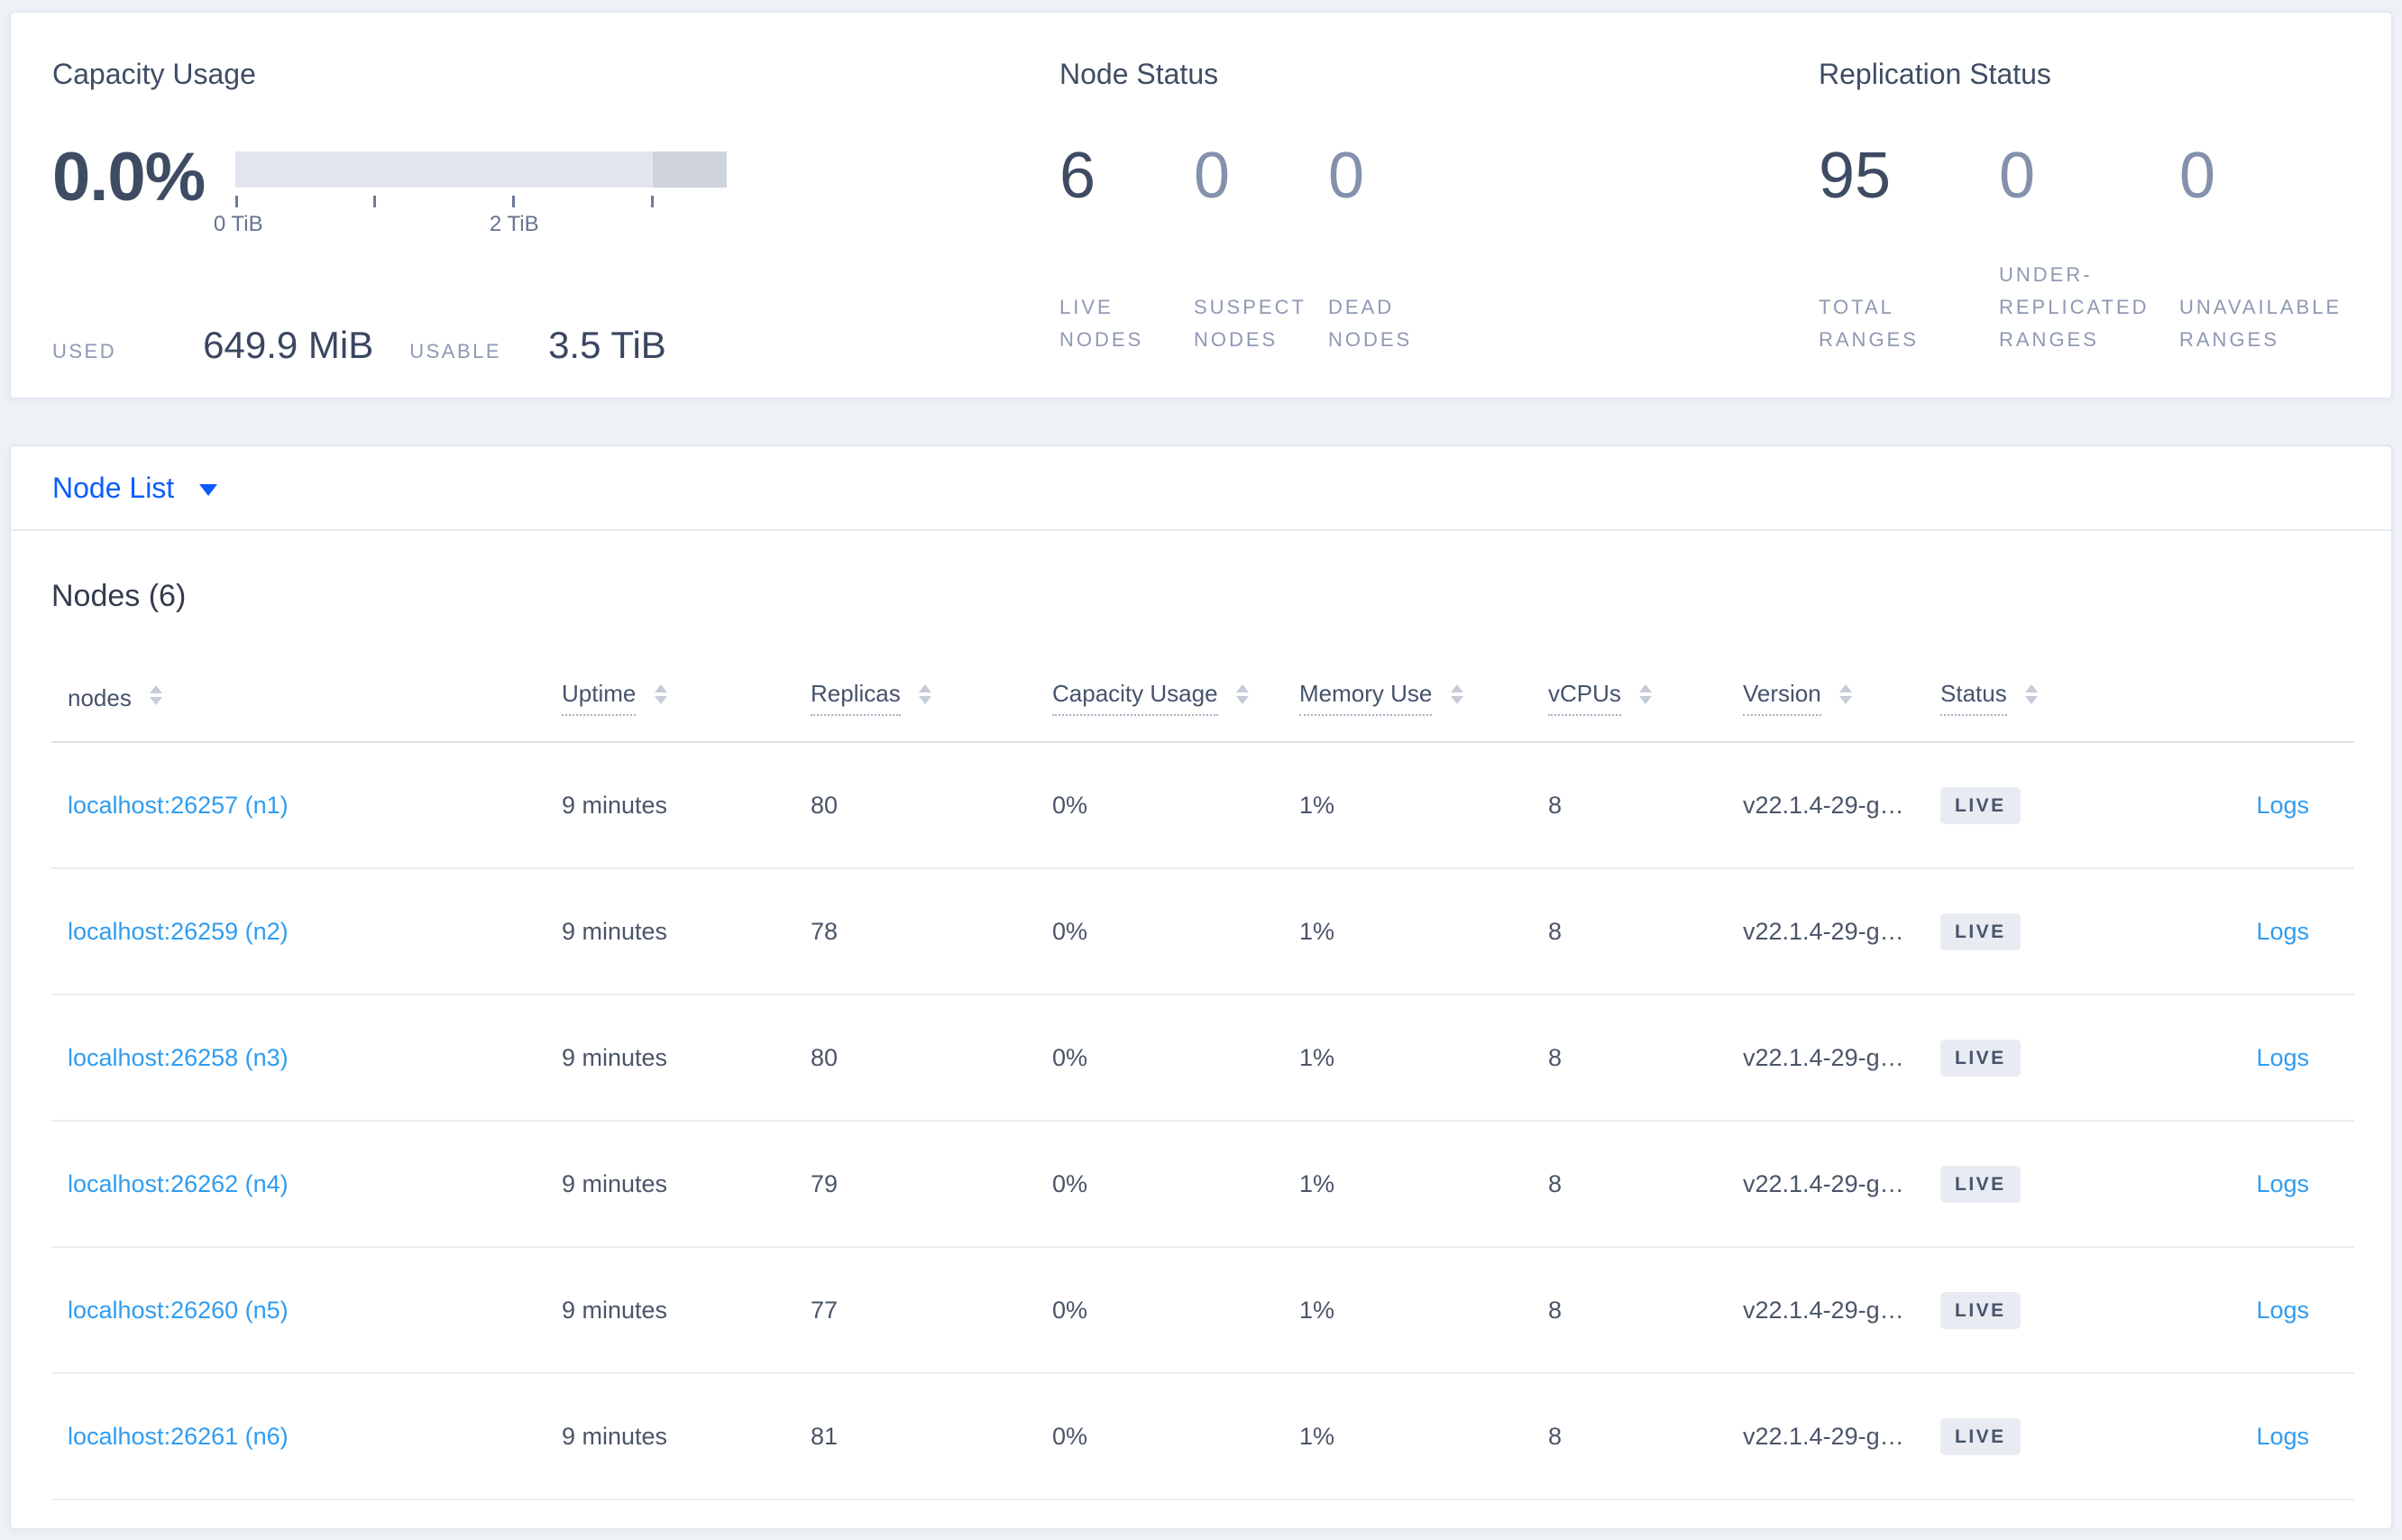  I want to click on column-header-status: Status, so click(2033, 690).